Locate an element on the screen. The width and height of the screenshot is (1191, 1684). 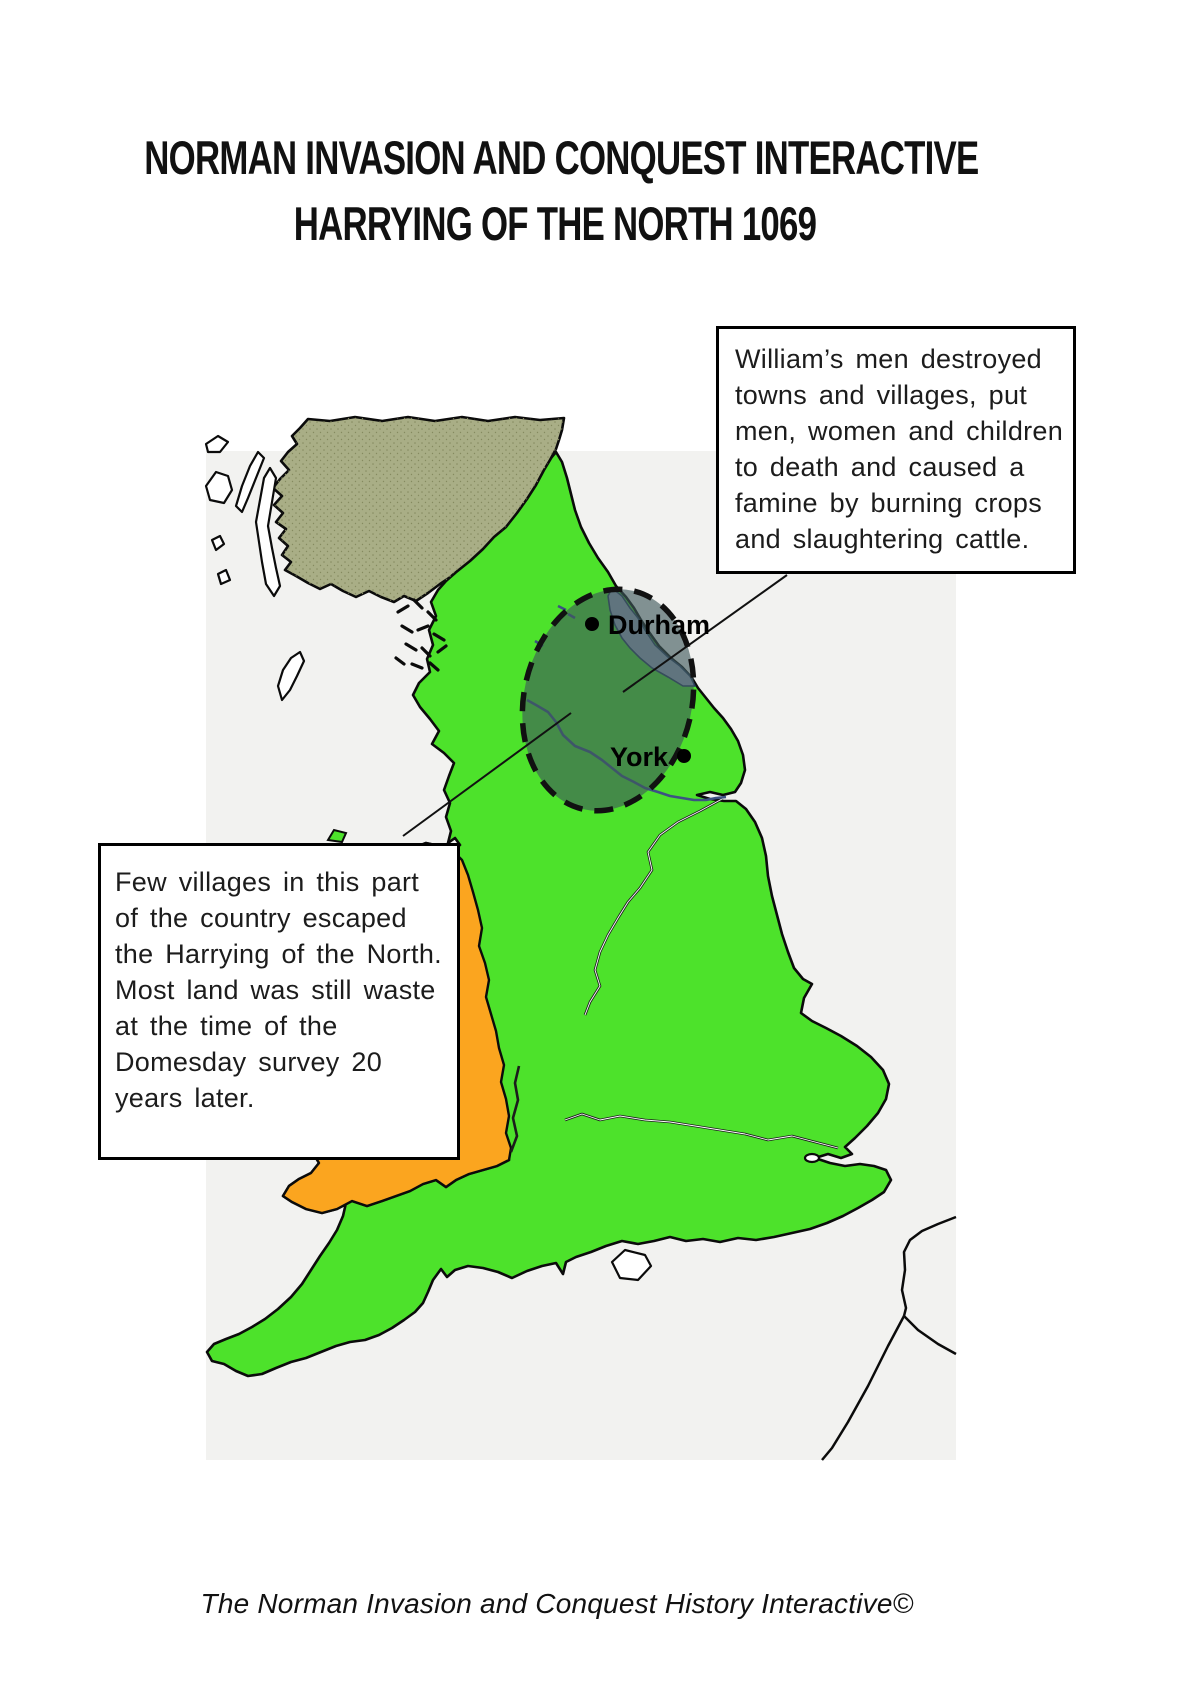
isle-of-wight is located at coordinates (631, 1265).